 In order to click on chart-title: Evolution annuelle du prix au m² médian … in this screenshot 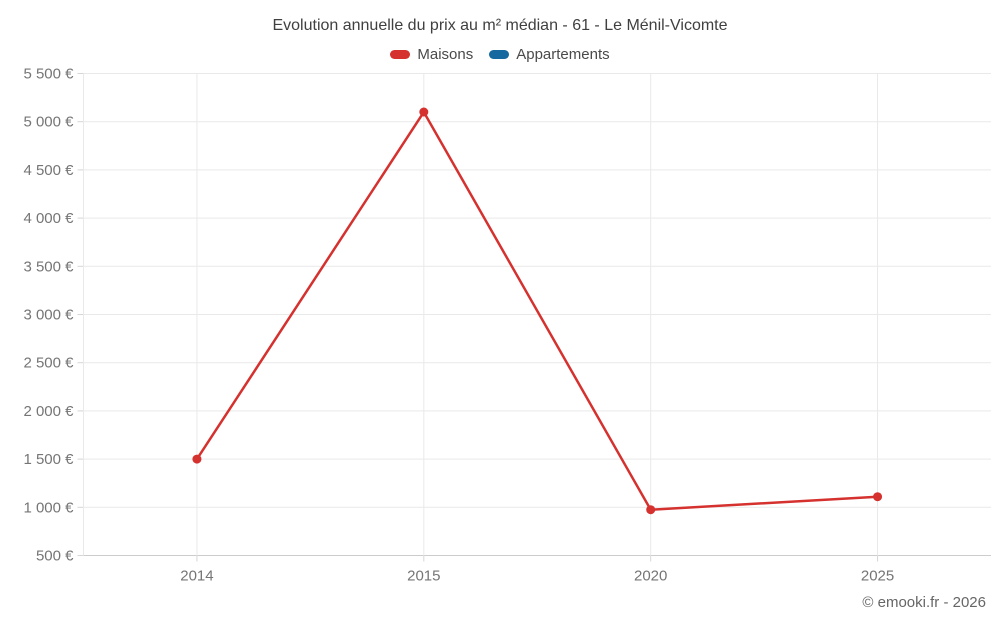, I will do `click(500, 25)`.